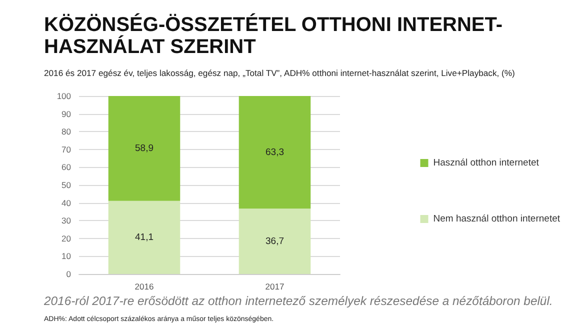 The width and height of the screenshot is (580, 330). What do you see at coordinates (67, 185) in the screenshot?
I see `y-tick-label: 50` at bounding box center [67, 185].